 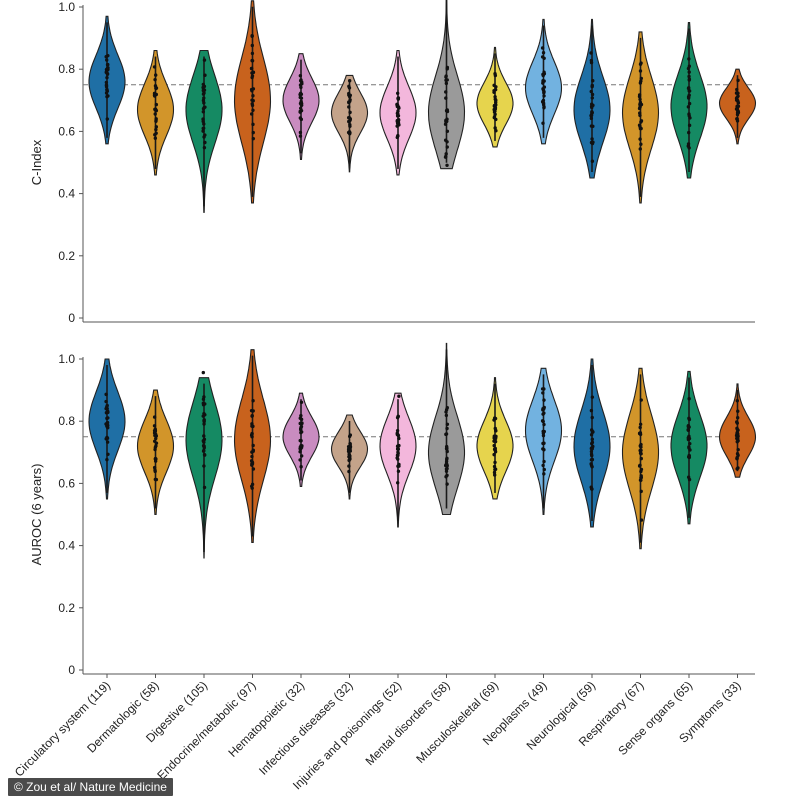 I want to click on x-tick-label: Endocrine/metabolic (97), so click(x=206, y=730).